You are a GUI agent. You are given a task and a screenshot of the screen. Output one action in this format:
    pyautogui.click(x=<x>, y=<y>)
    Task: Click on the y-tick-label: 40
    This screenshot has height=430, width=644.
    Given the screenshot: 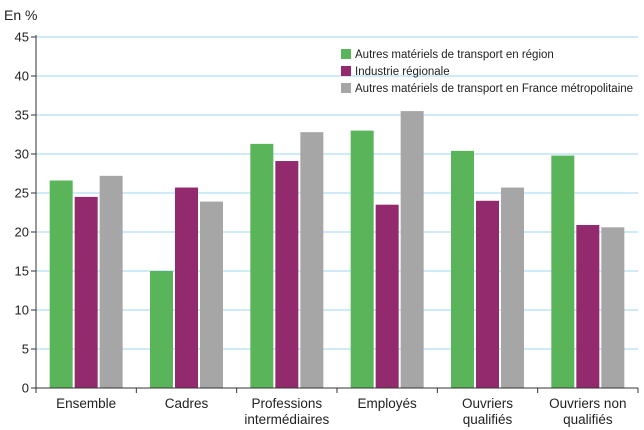 What is the action you would take?
    pyautogui.click(x=22, y=76)
    